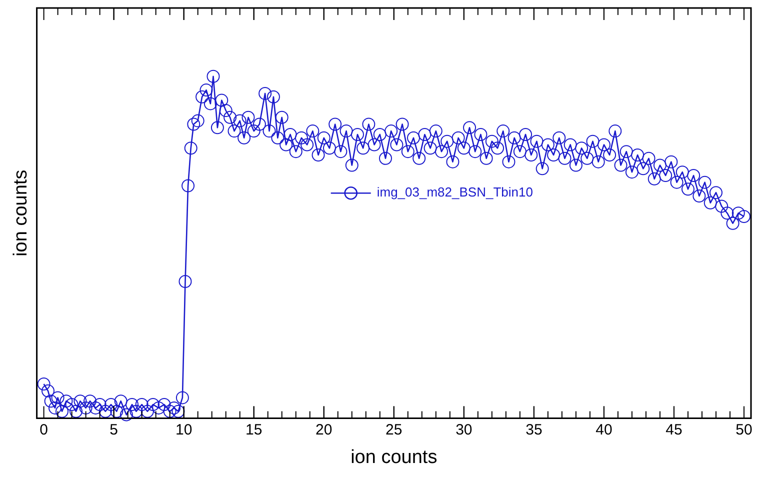 The width and height of the screenshot is (759, 479). I want to click on x-tick-label: 5, so click(114, 429).